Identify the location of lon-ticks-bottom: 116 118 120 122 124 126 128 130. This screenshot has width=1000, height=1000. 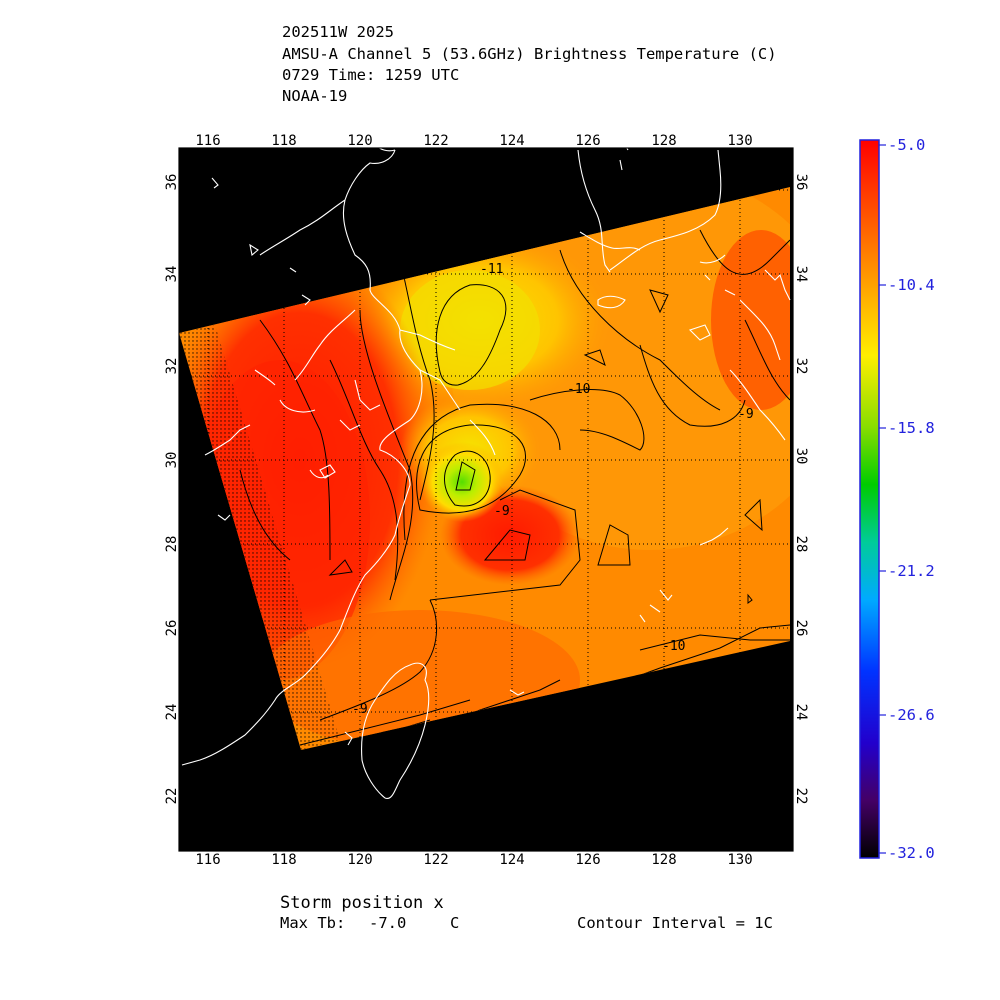
(473, 860).